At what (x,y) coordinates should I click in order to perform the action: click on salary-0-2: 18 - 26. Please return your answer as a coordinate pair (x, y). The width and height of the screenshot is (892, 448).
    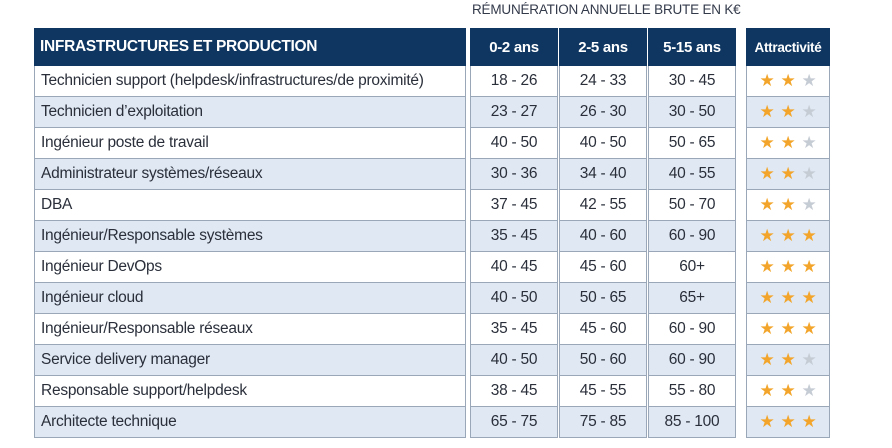
    Looking at the image, I should click on (514, 81).